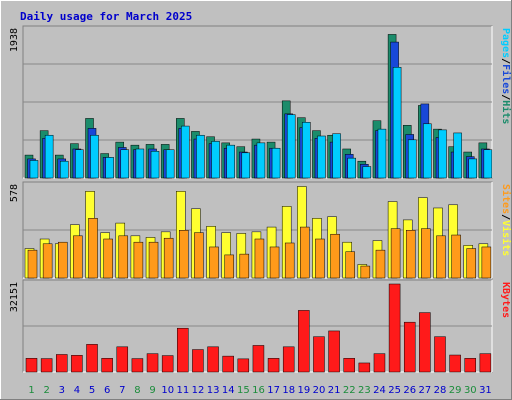  I want to click on x-tick-label: 29, so click(455, 390).